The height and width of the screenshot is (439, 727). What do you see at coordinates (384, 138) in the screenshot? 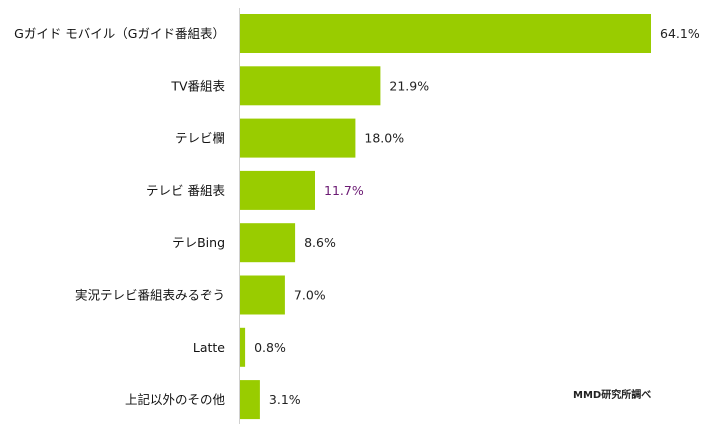
I see `value-label-2: 18.0%` at bounding box center [384, 138].